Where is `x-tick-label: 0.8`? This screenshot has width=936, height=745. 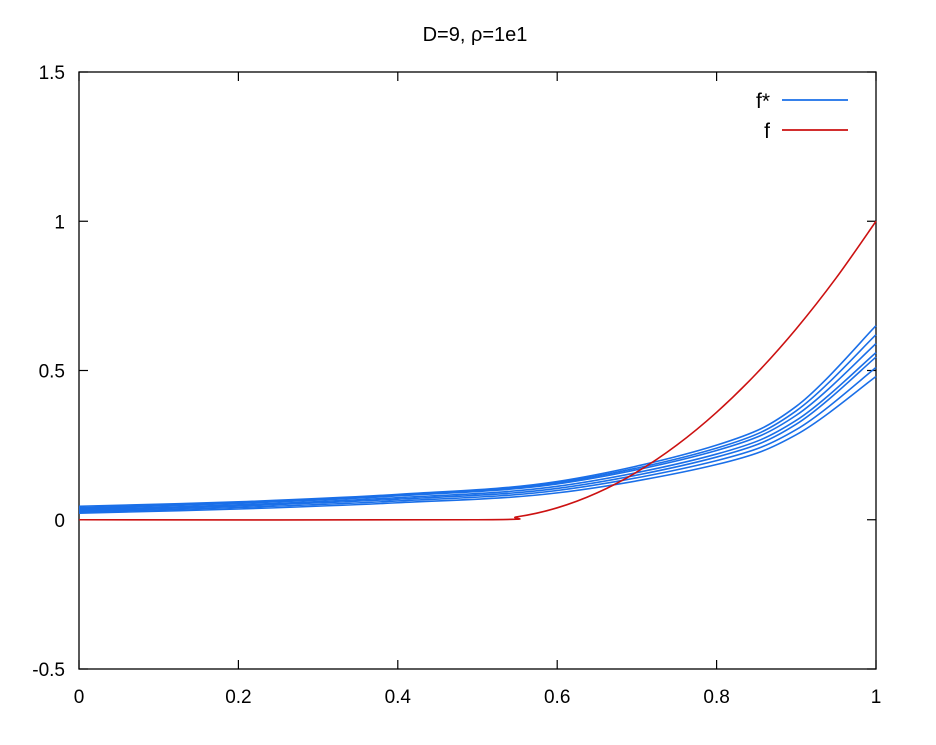 x-tick-label: 0.8 is located at coordinates (716, 697).